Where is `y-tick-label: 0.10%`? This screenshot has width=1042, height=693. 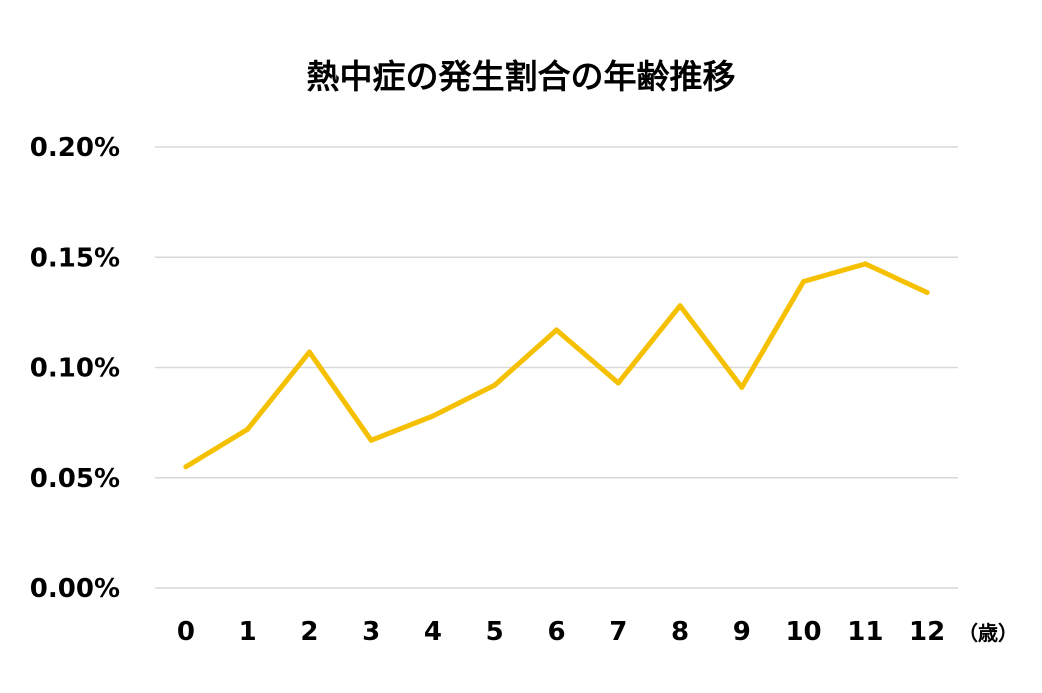
y-tick-label: 0.10% is located at coordinates (75, 369).